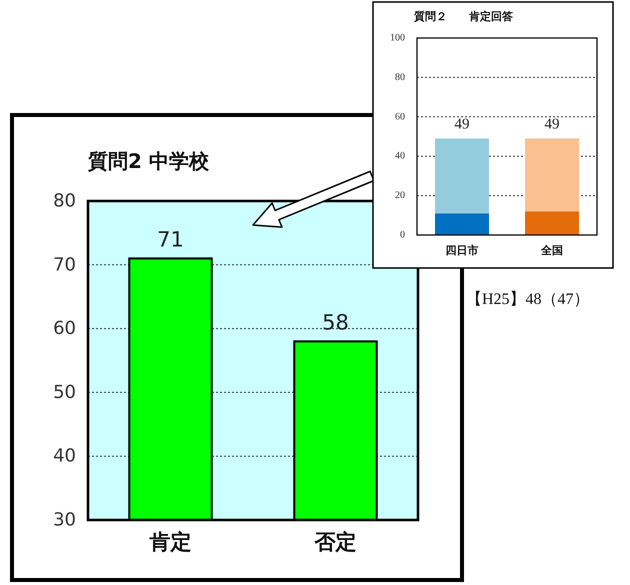  What do you see at coordinates (528, 299) in the screenshot?
I see `text: 【H25】48（47）` at bounding box center [528, 299].